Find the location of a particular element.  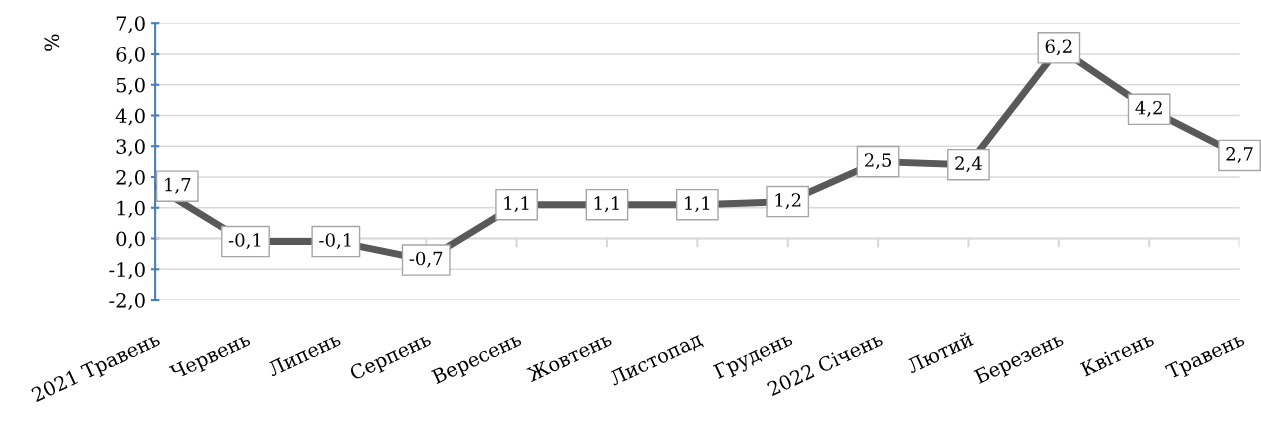

y-tick-label: 4,0 is located at coordinates (130, 117).